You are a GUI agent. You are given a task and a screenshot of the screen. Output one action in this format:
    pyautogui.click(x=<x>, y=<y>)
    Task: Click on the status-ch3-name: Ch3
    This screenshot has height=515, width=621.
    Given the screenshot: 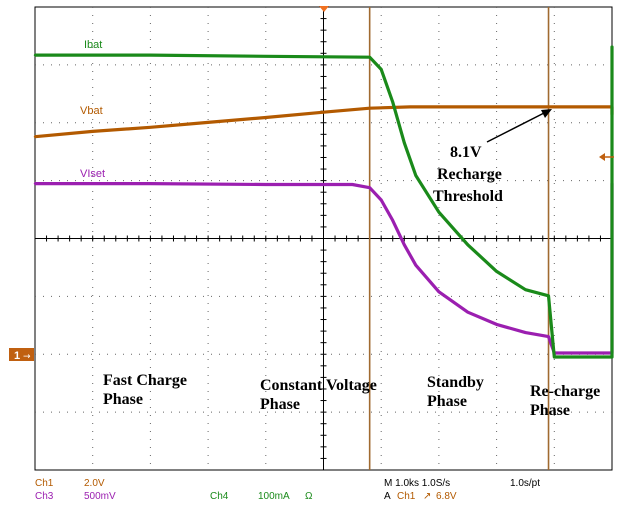 What is the action you would take?
    pyautogui.click(x=44, y=496)
    